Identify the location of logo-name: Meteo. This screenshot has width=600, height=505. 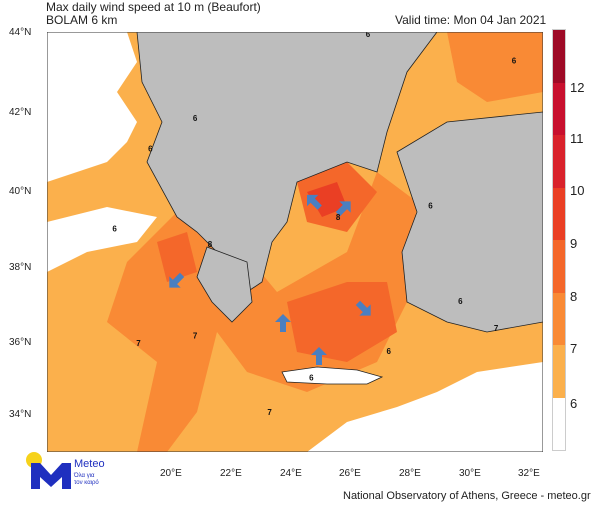
(89, 464).